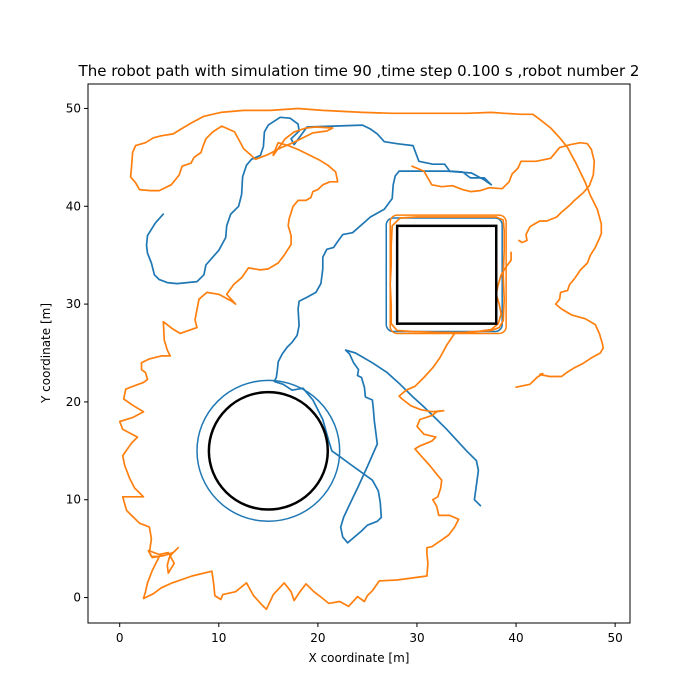 The width and height of the screenshot is (700, 700). I want to click on x-tick-label: 0, so click(120, 638).